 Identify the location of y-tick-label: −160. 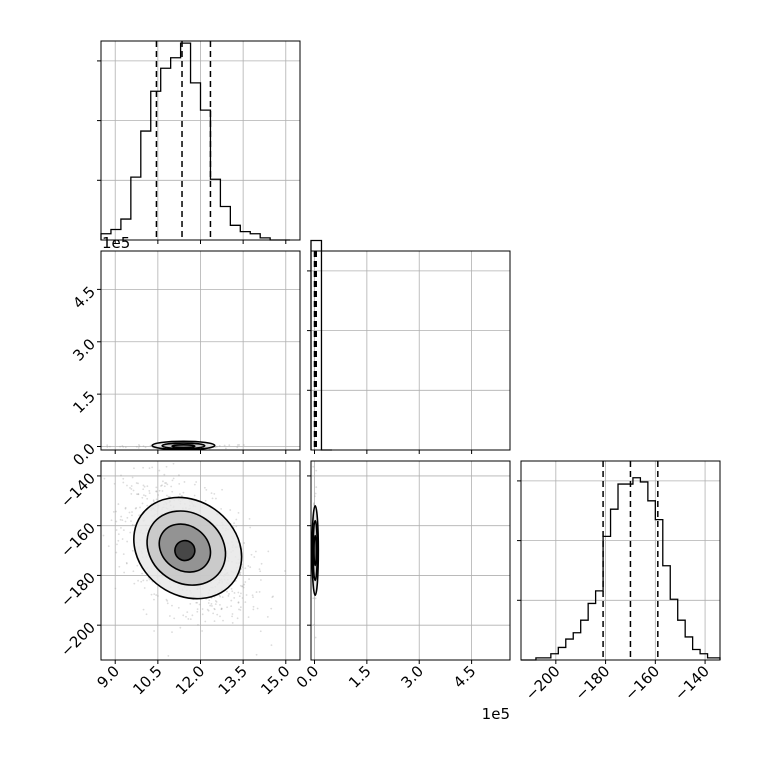
(78, 540).